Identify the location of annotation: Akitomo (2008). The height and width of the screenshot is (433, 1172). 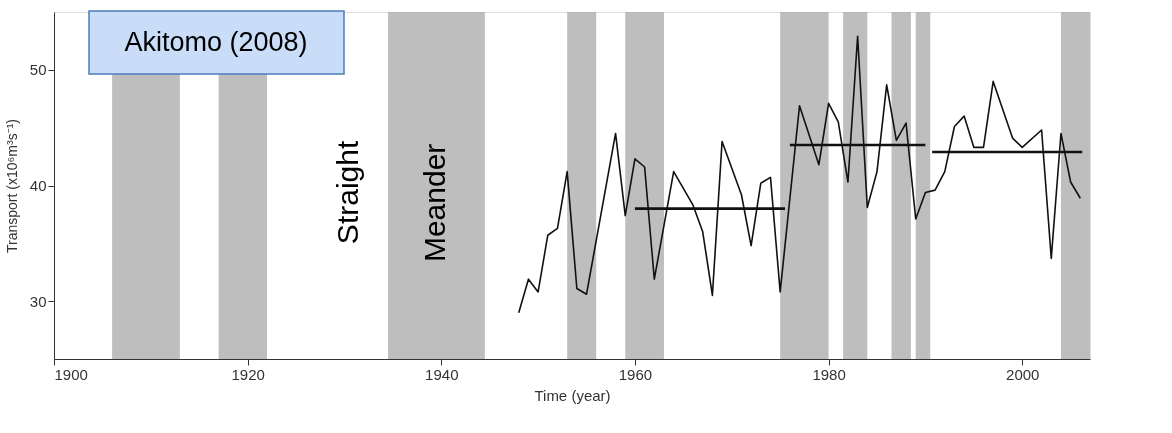
(216, 42).